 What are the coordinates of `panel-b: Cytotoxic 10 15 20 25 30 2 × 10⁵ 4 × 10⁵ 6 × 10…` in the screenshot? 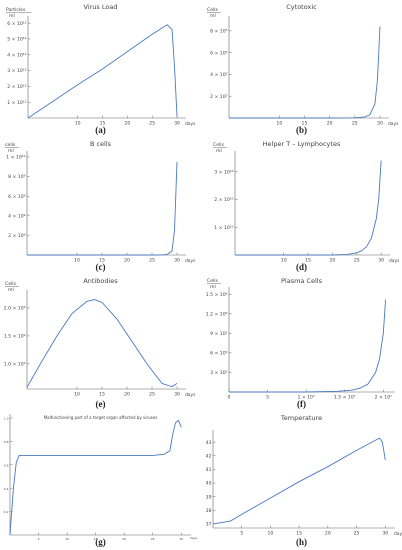 It's located at (301, 68).